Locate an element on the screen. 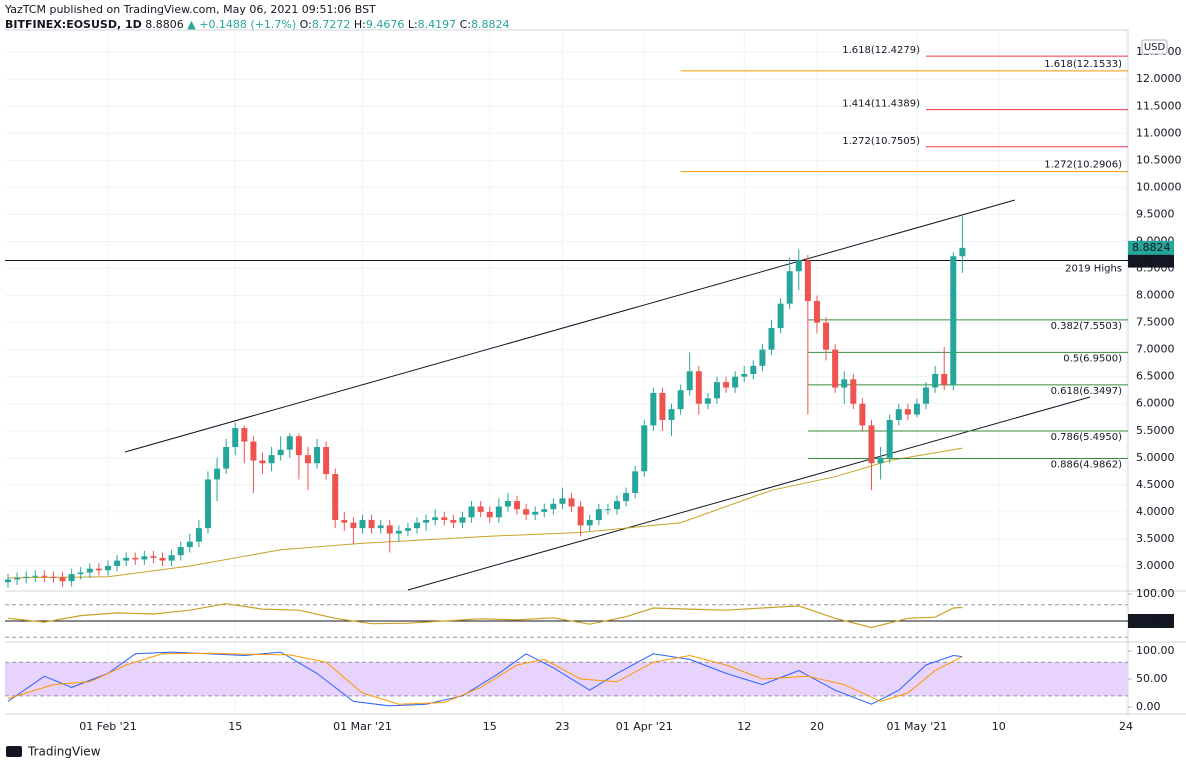 The image size is (1186, 768). ohlc-key: L: is located at coordinates (412, 24).